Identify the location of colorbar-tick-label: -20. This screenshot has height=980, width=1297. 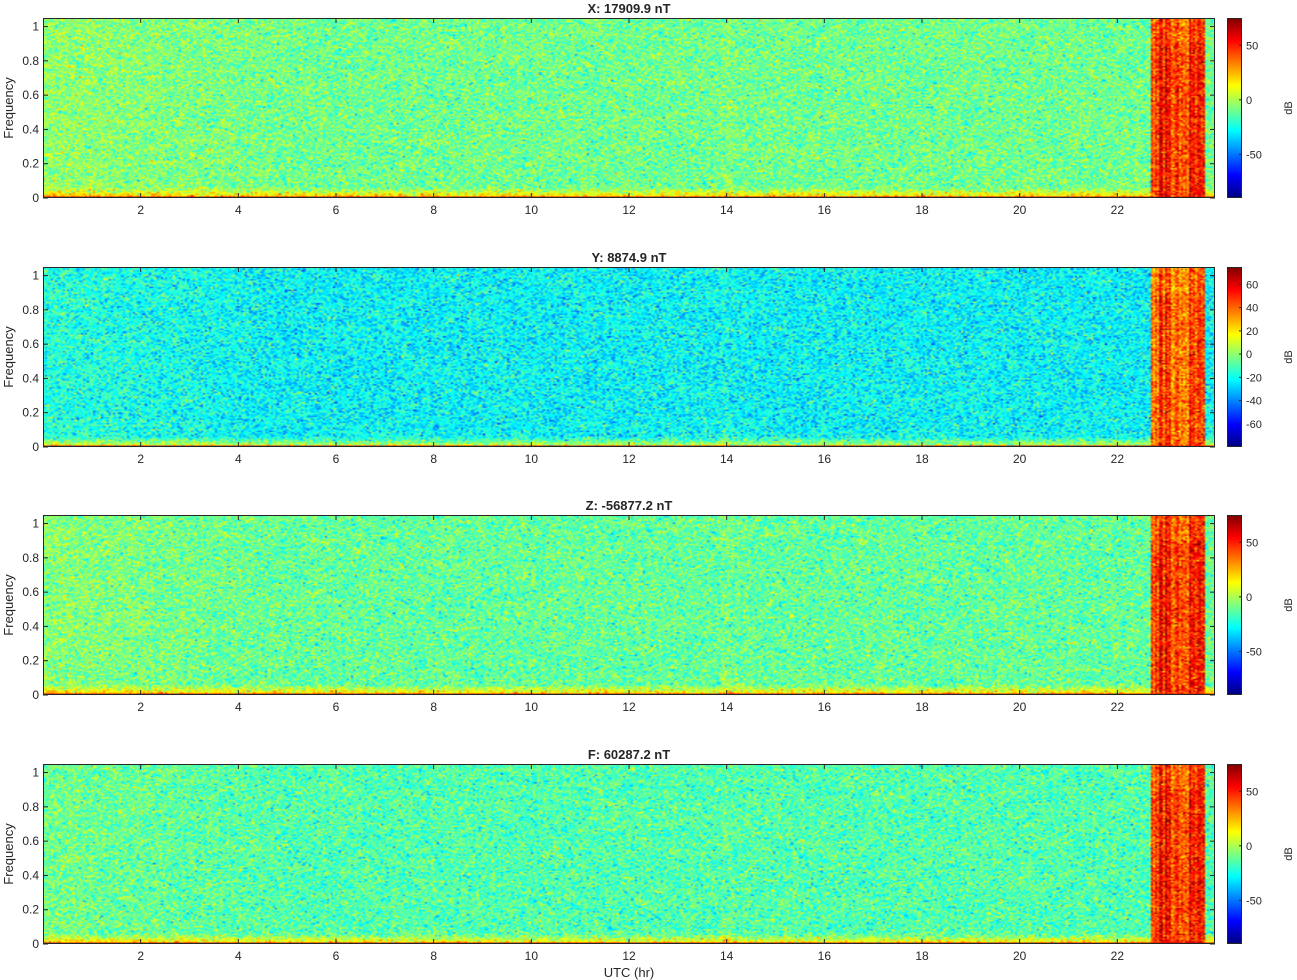
(1254, 378).